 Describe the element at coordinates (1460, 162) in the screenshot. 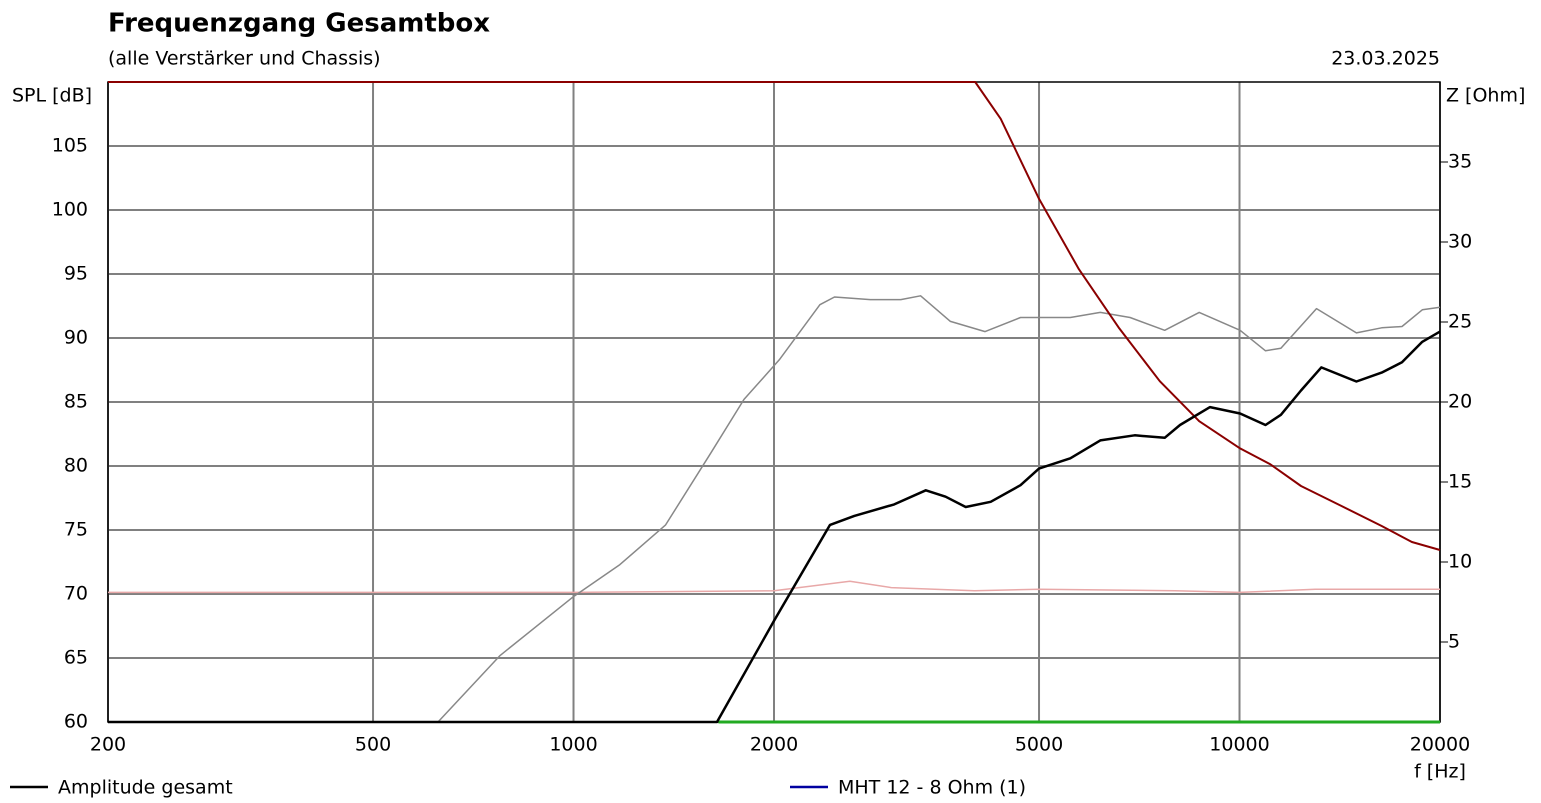

I see `y2-tick-label: 35` at that location.